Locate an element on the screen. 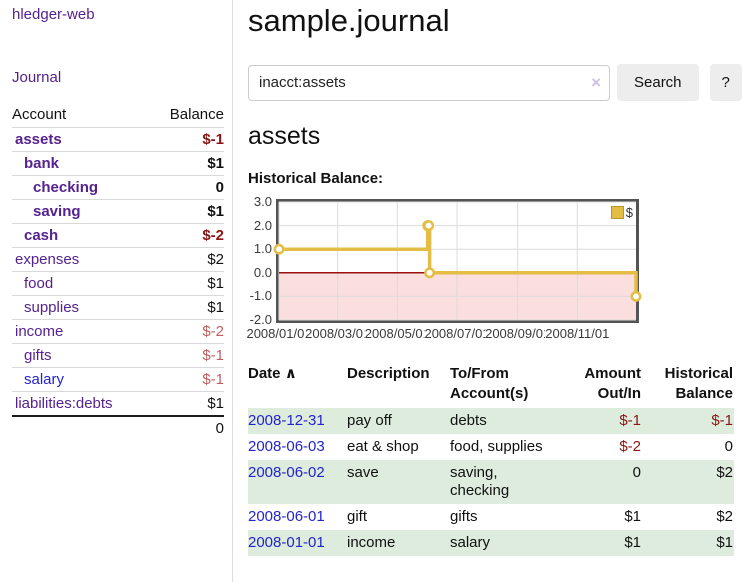 The image size is (742, 582). transaction-amount: $1 is located at coordinates (596, 543).